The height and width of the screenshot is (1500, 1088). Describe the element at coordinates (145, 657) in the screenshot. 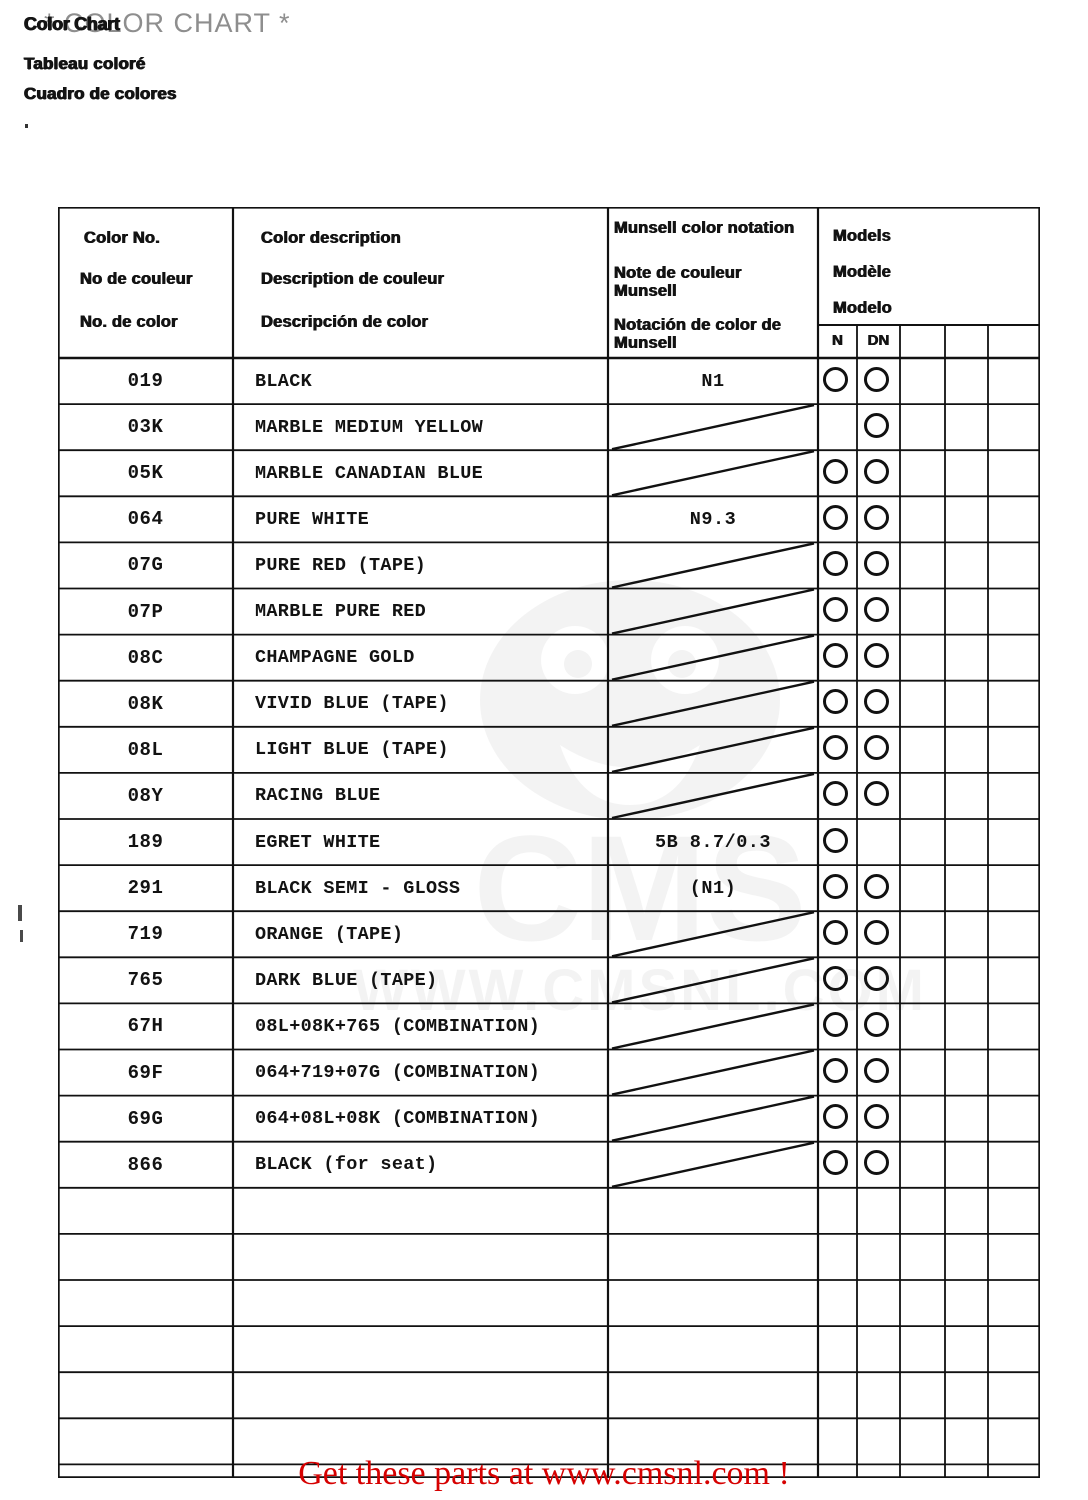

I see `cell-color-no-6: 08C` at that location.